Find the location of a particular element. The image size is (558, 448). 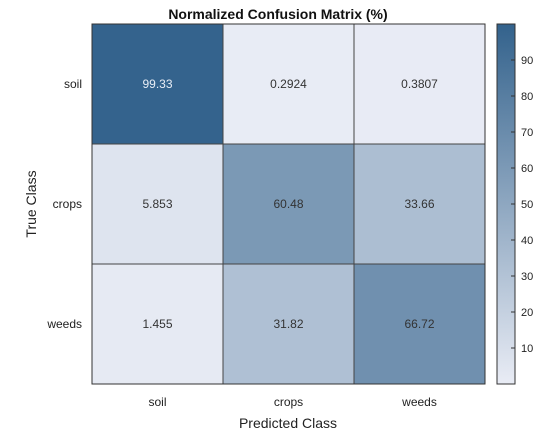

colorbar-tick-label: 30 is located at coordinates (527, 277).